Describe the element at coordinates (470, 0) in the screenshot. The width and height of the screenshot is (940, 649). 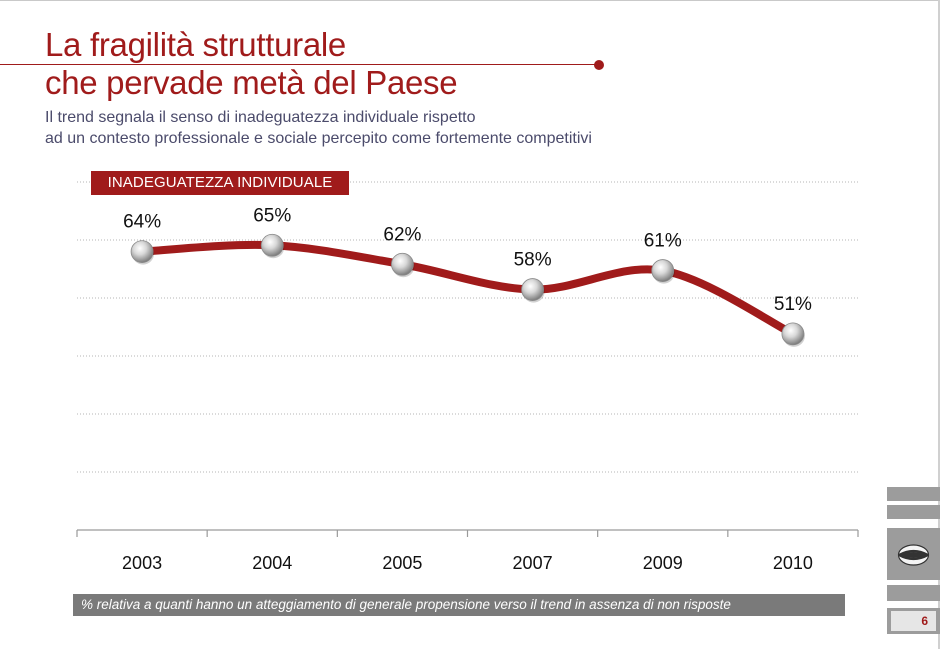
I see `top-border` at that location.